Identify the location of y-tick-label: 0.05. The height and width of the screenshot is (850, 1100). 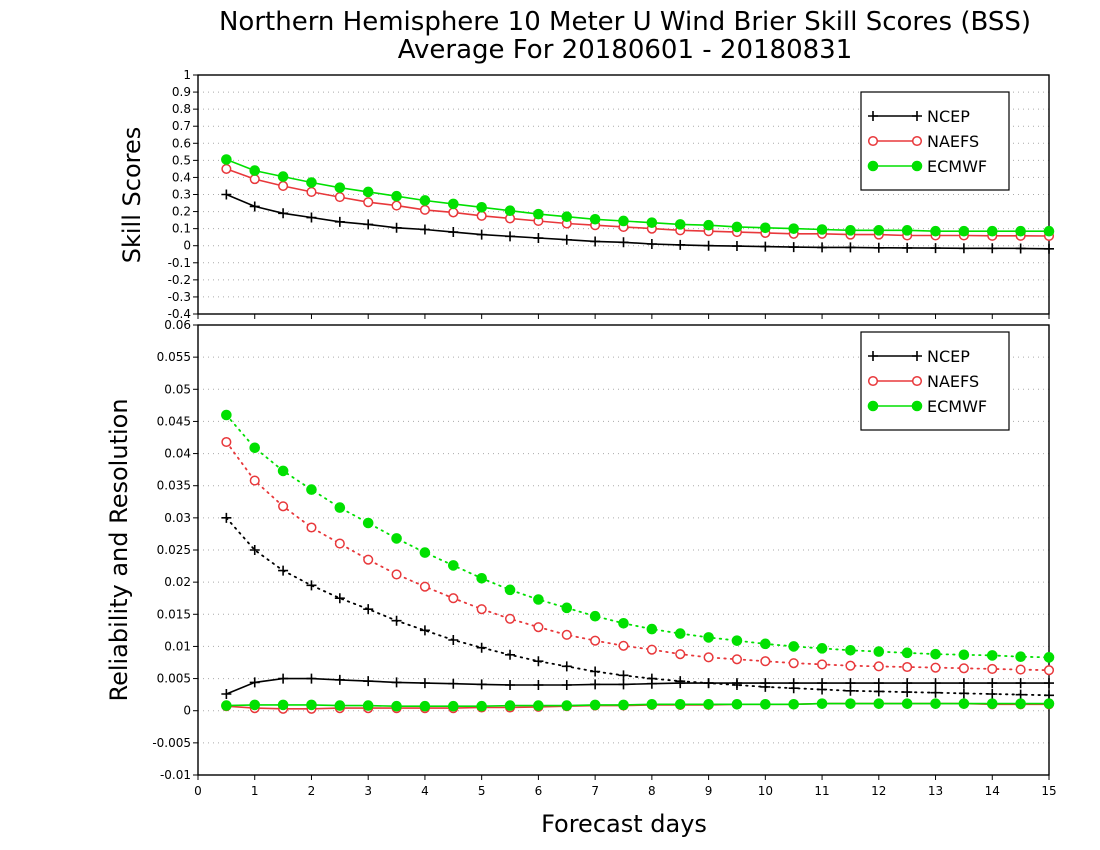
(177, 389).